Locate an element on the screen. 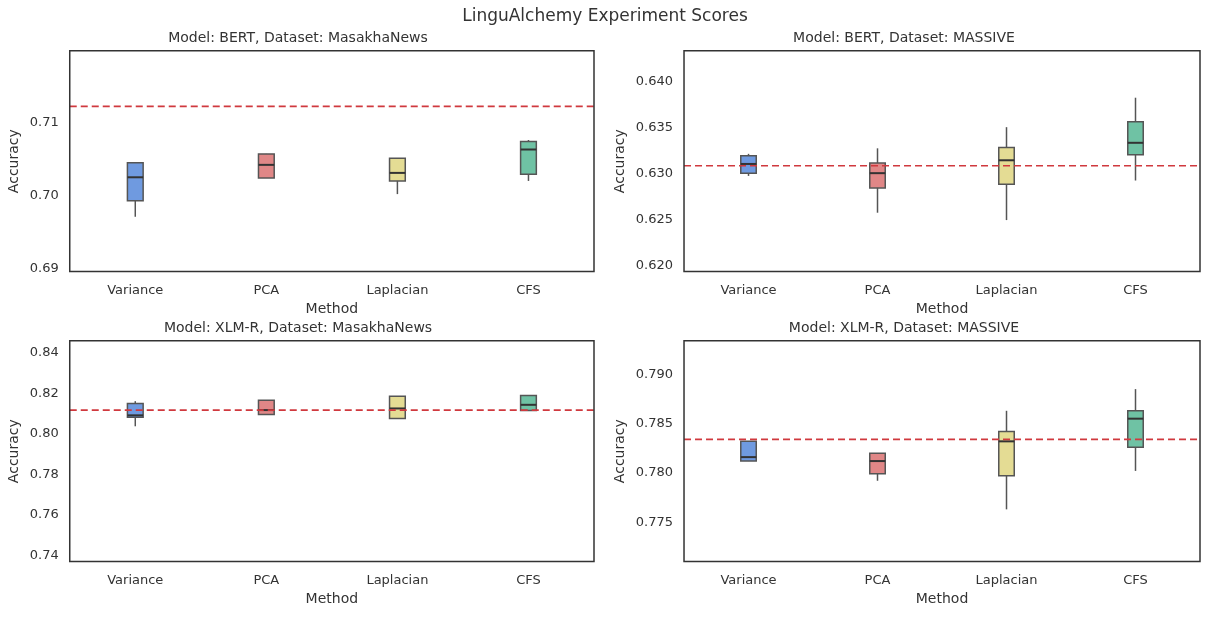  y-tick-label: 0.635 is located at coordinates (654, 127).